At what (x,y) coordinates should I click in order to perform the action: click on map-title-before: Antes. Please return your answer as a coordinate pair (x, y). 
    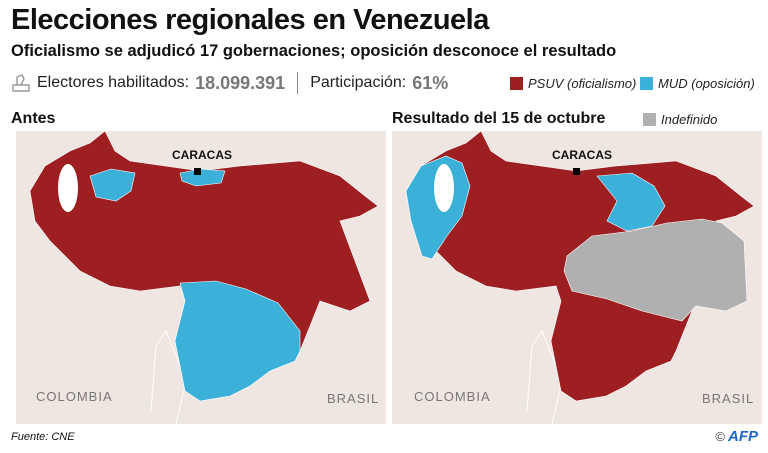
    Looking at the image, I should click on (33, 118).